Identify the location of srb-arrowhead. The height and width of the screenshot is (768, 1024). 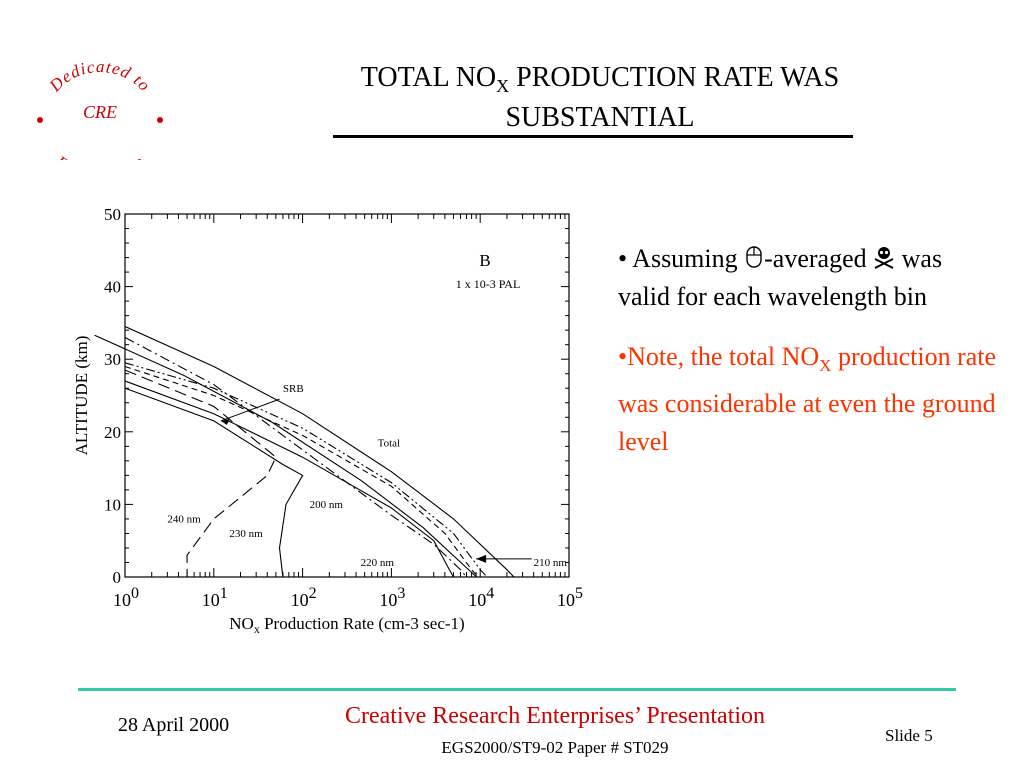
(225, 421).